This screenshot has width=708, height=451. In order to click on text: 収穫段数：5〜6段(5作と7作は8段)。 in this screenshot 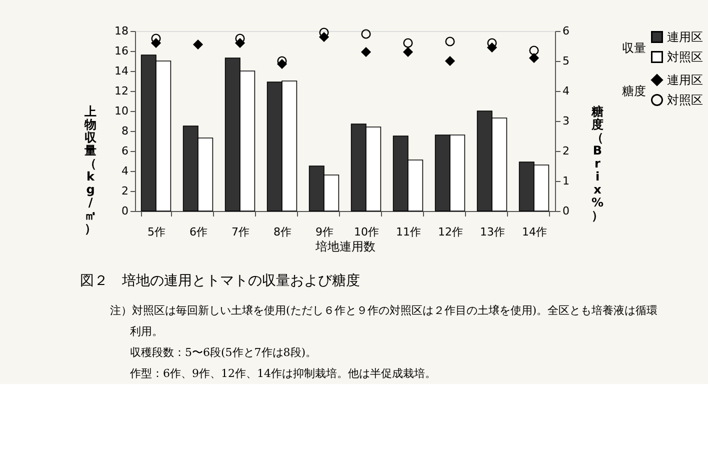, I will do `click(223, 352)`.